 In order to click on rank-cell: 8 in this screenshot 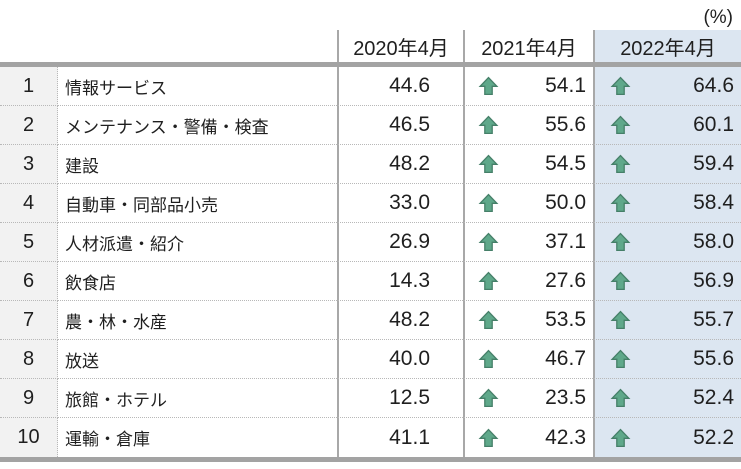, I will do `click(29, 359)`.